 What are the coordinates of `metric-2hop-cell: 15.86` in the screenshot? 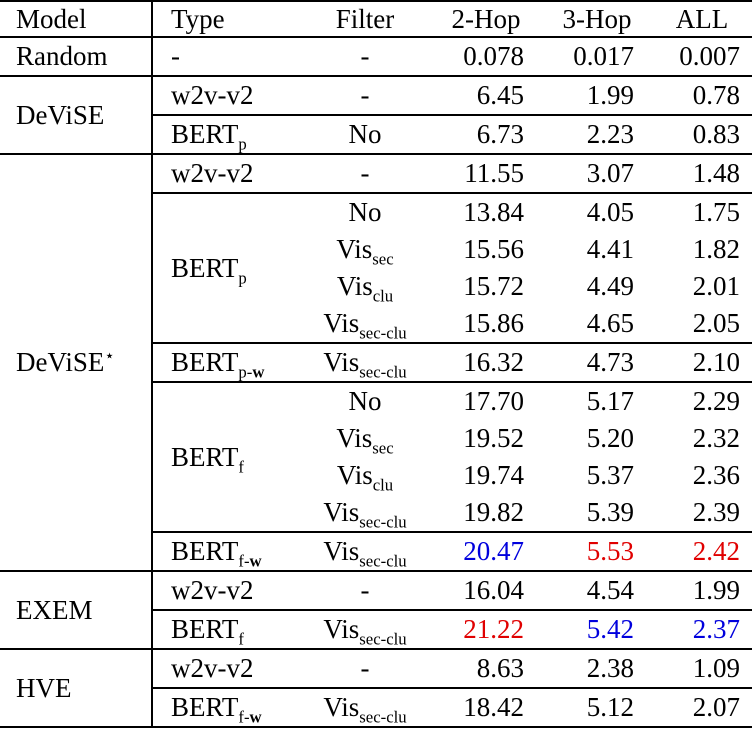 It's located at (493, 323).